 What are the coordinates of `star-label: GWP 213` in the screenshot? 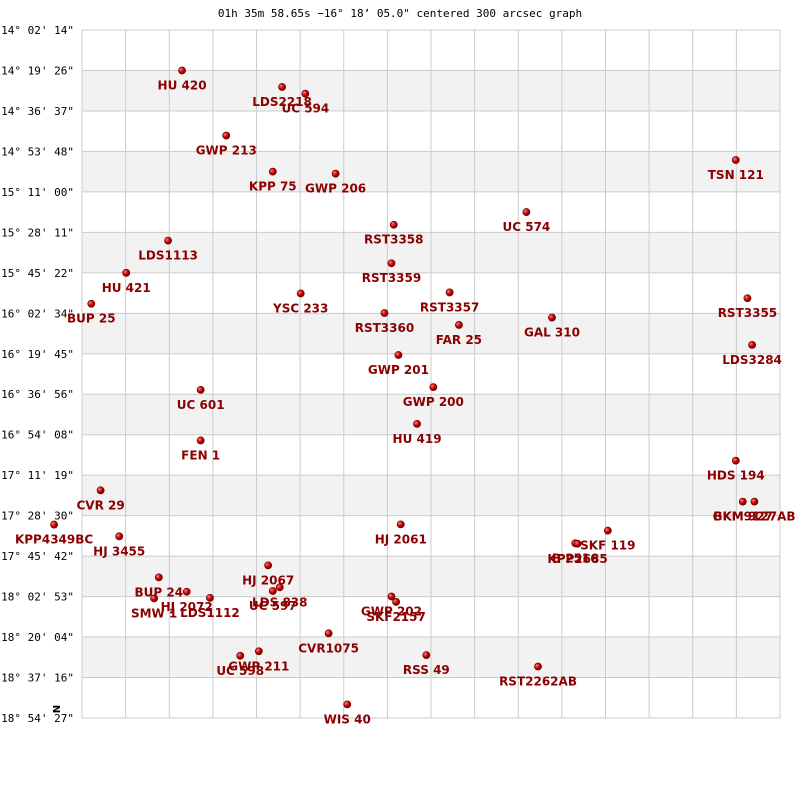 It's located at (226, 151).